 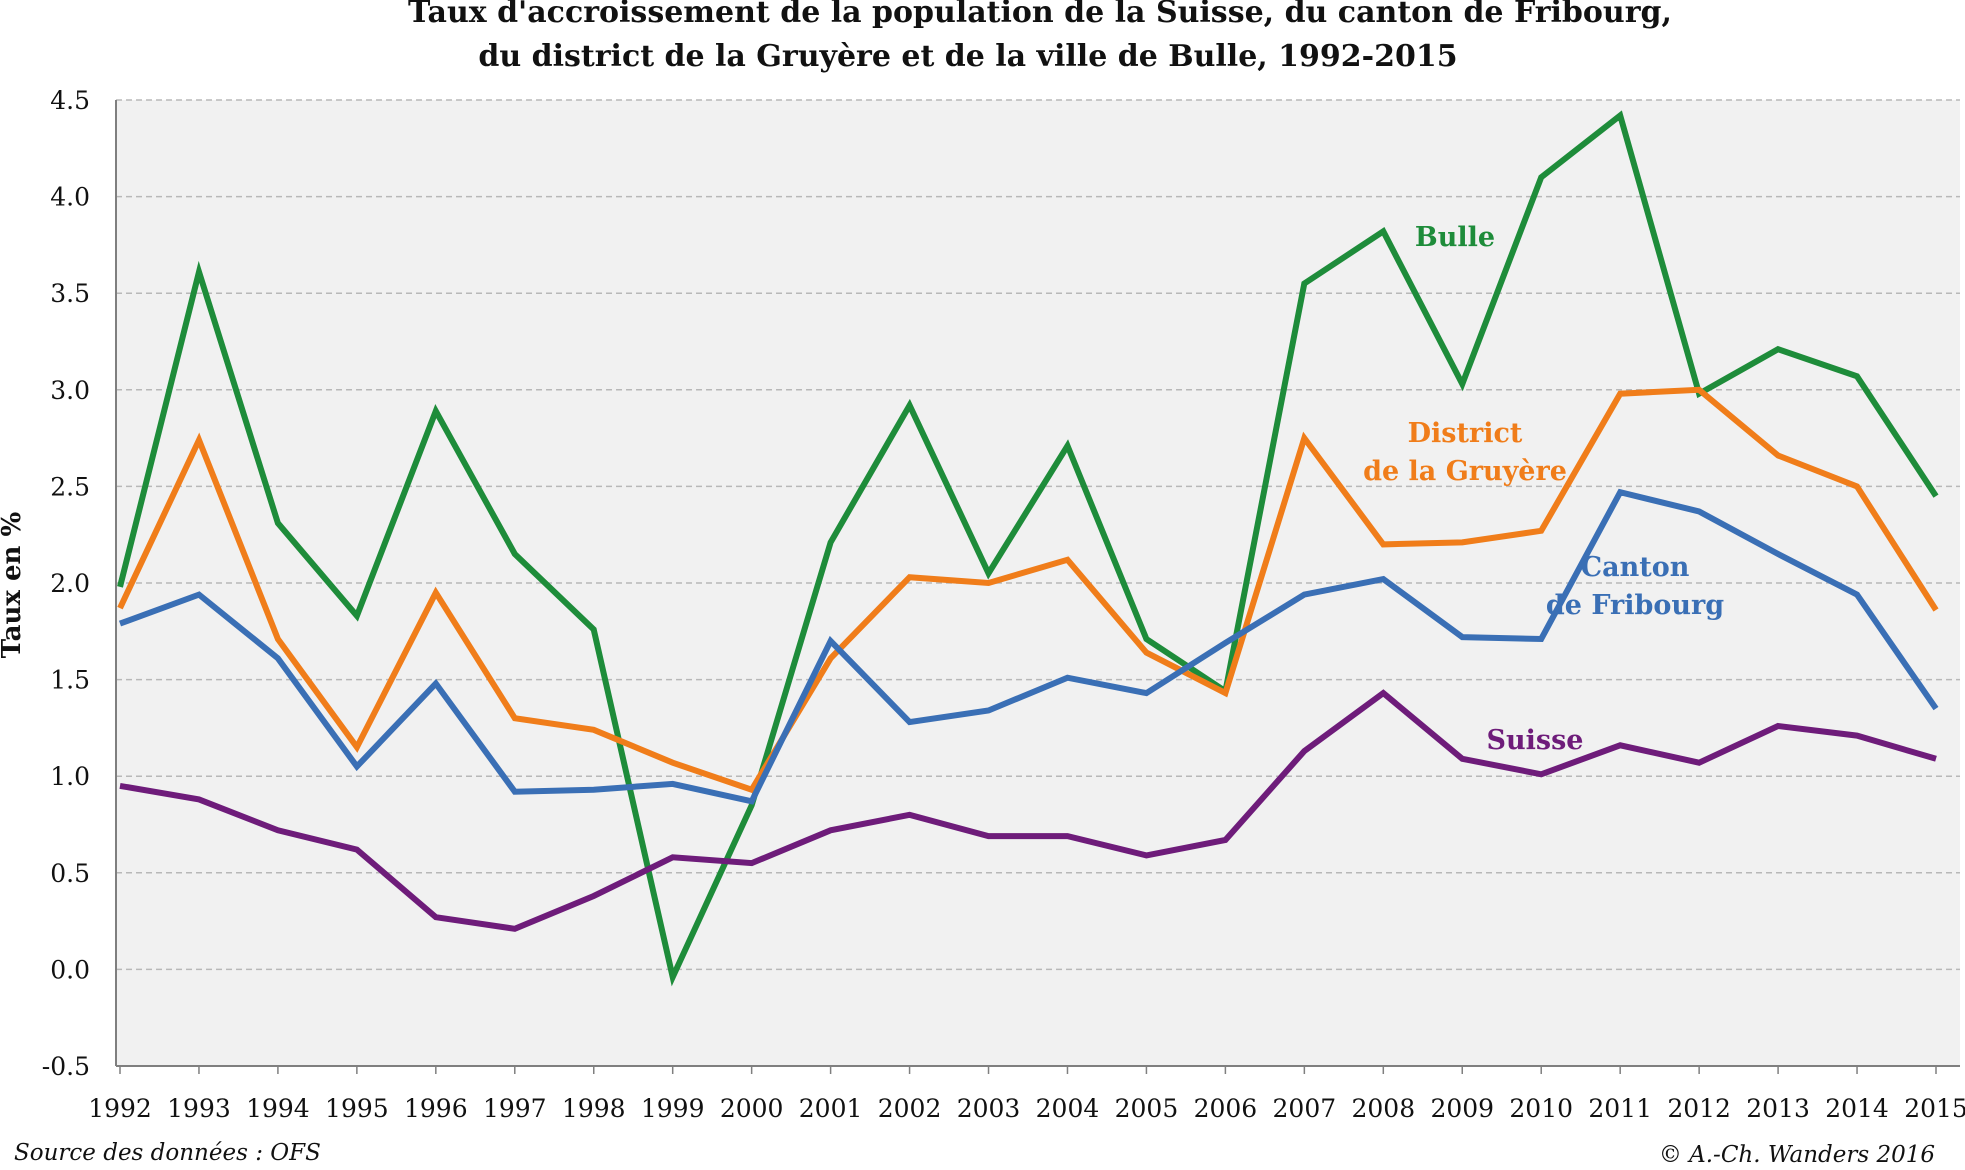 What do you see at coordinates (989, 1108) in the screenshot?
I see `x-tick-label: 2003` at bounding box center [989, 1108].